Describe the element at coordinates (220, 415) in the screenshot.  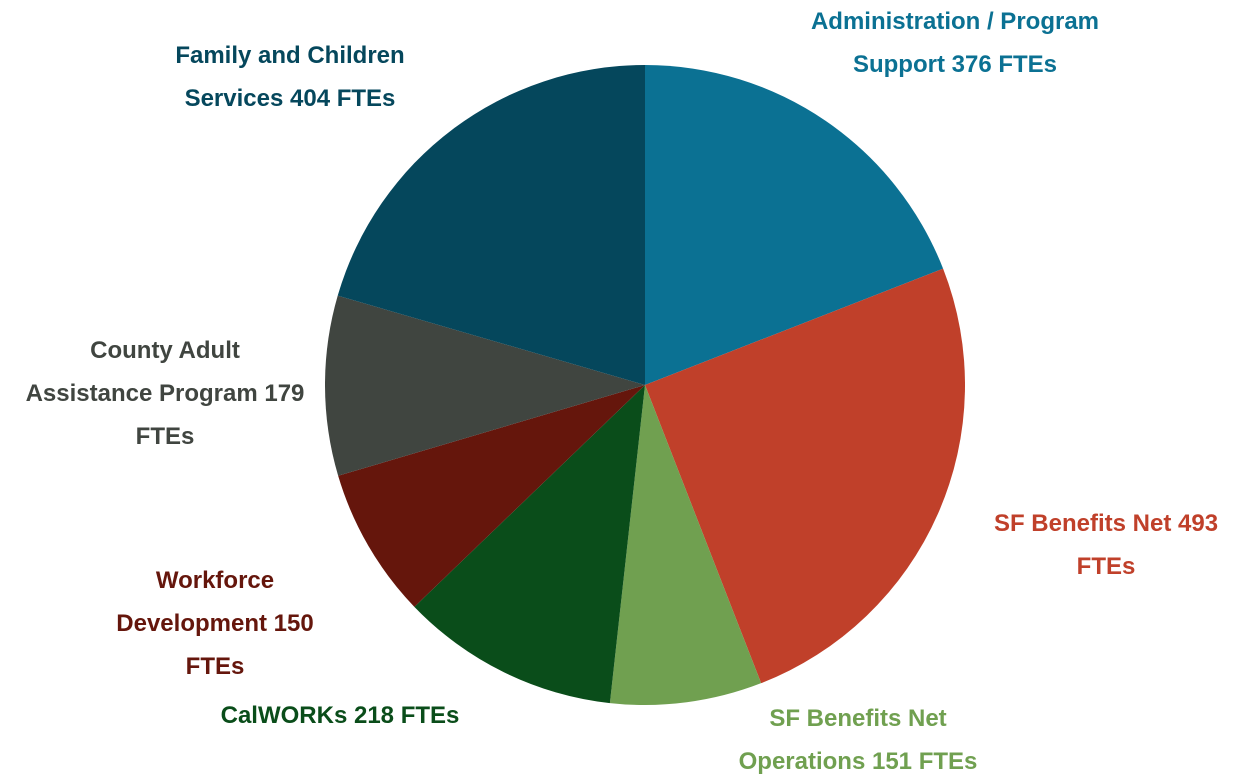
I see `value-label: 179 FTEs` at that location.